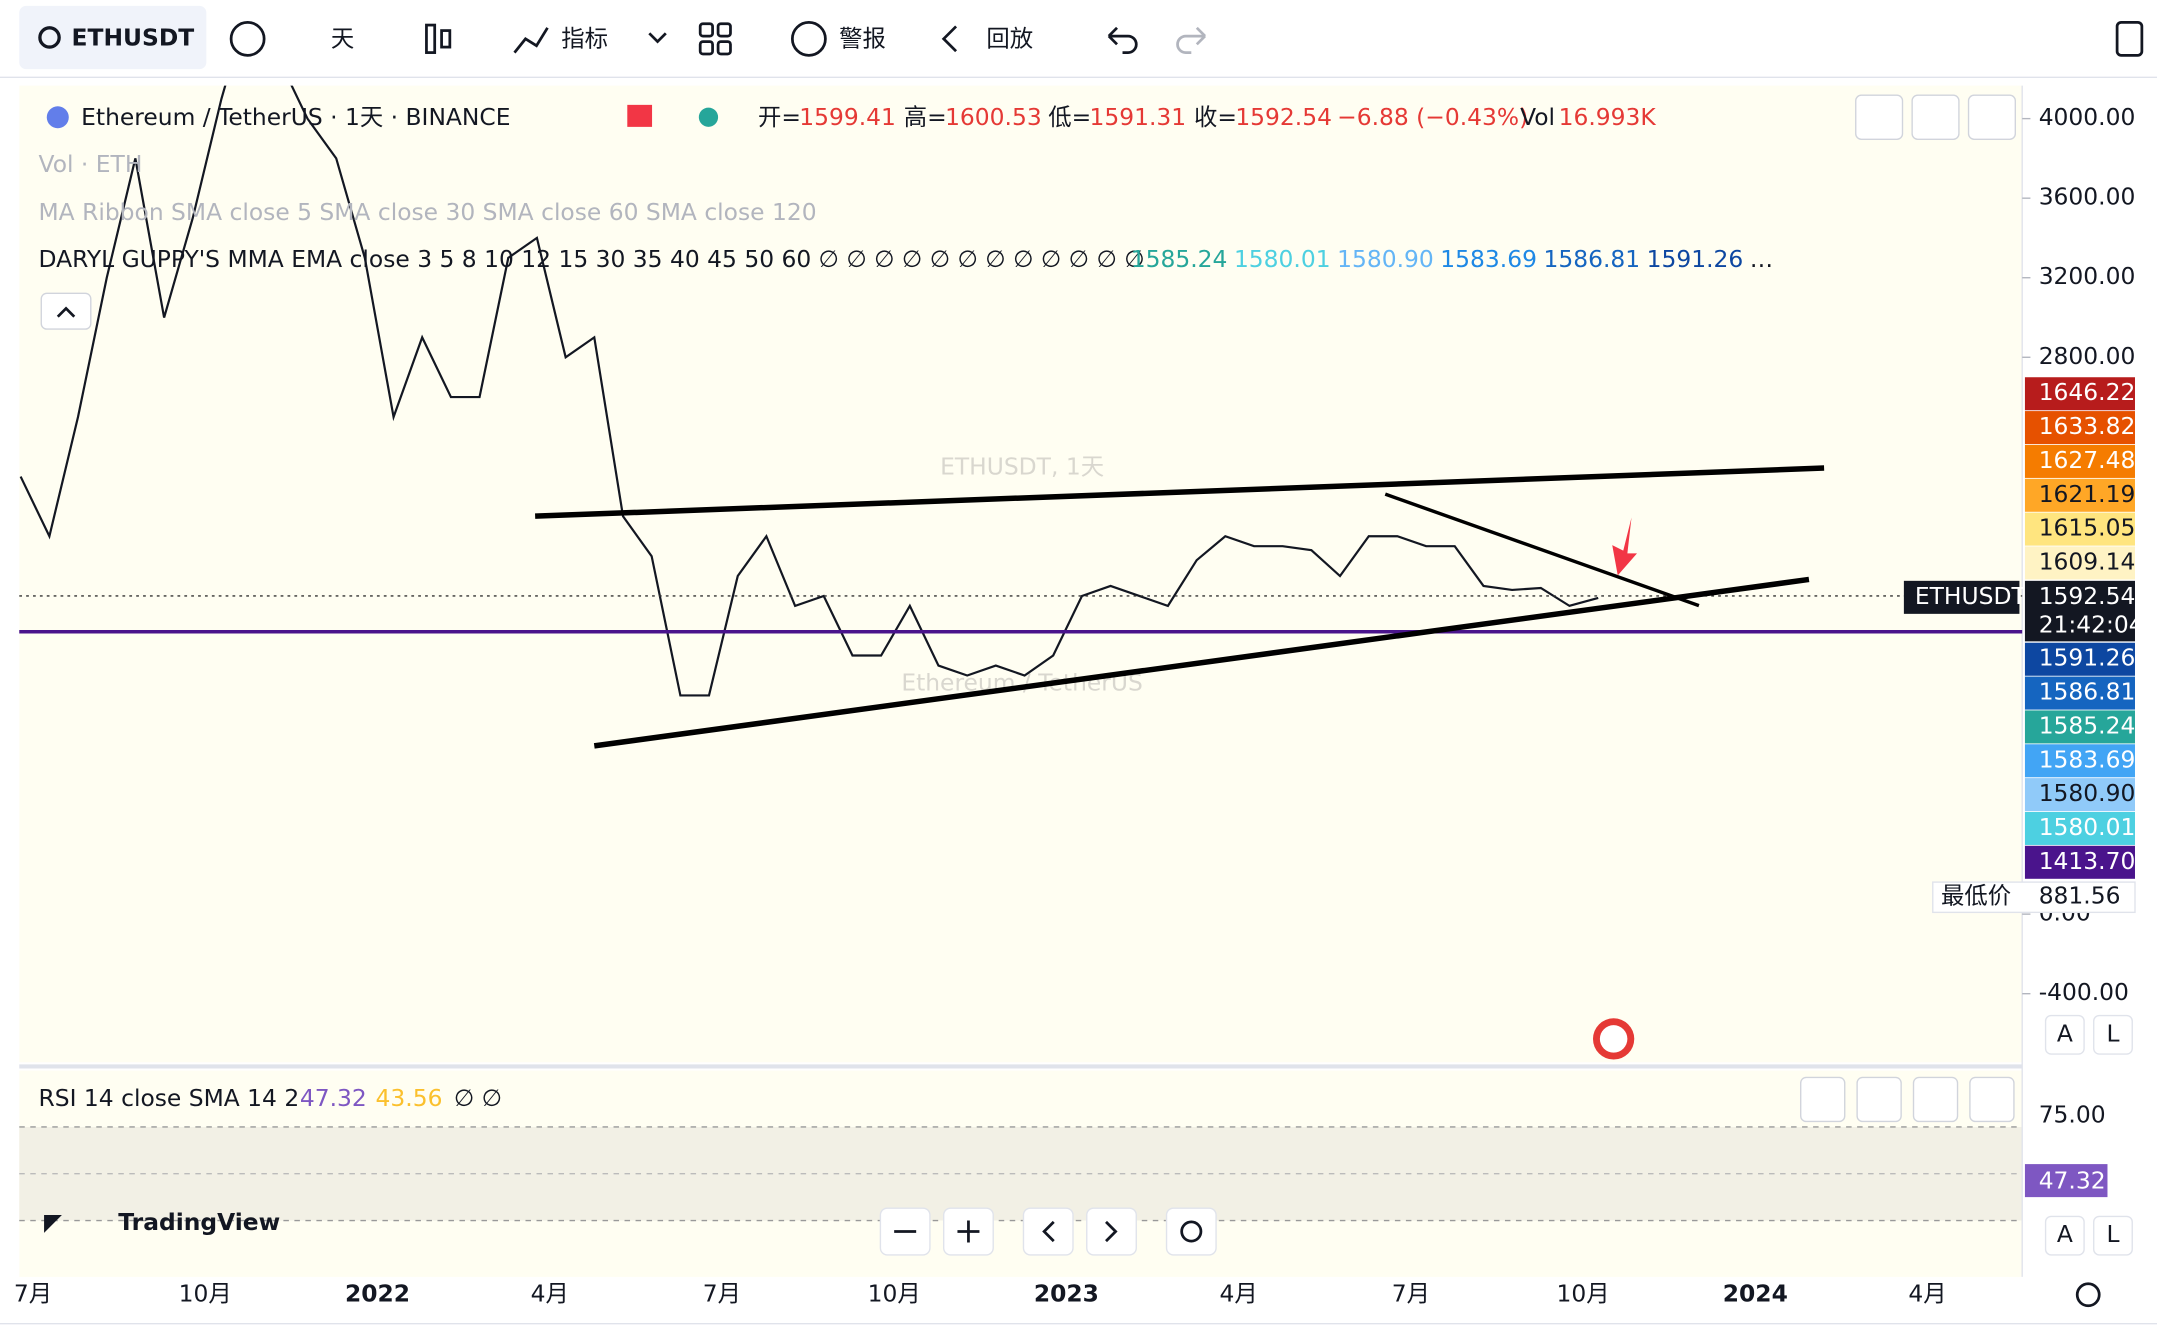  What do you see at coordinates (2087, 494) in the screenshot?
I see `price-badge-text: 1621.19` at bounding box center [2087, 494].